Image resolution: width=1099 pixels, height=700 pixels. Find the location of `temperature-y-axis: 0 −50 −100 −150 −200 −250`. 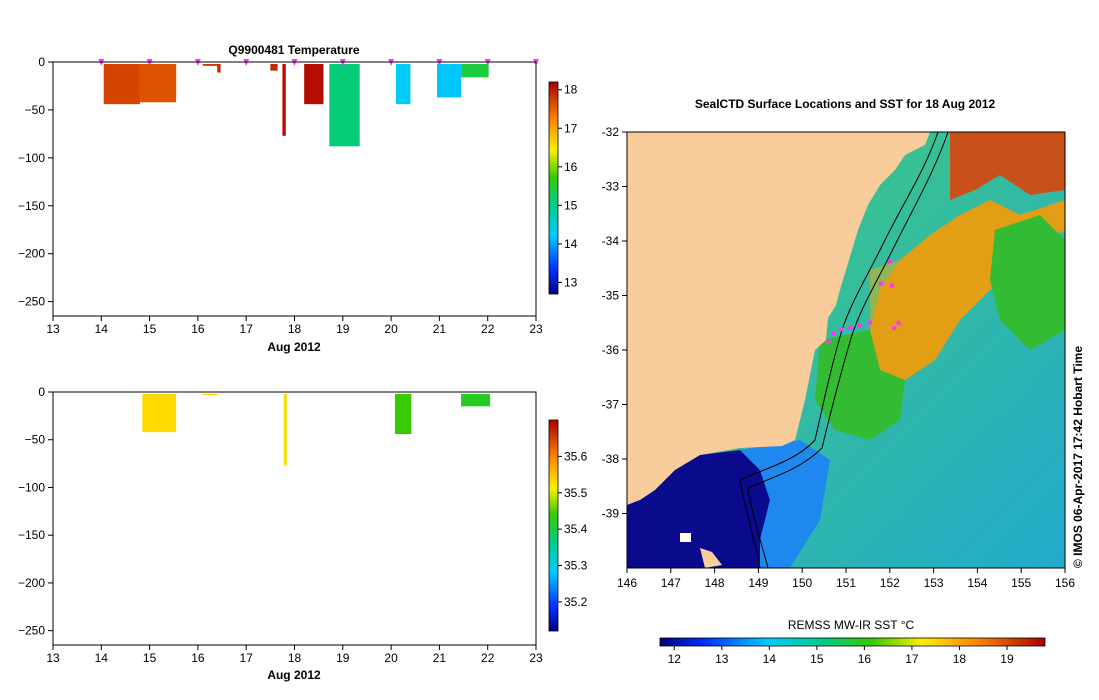

temperature-y-axis: 0 −50 −100 −150 −200 −250 is located at coordinates (35, 182).